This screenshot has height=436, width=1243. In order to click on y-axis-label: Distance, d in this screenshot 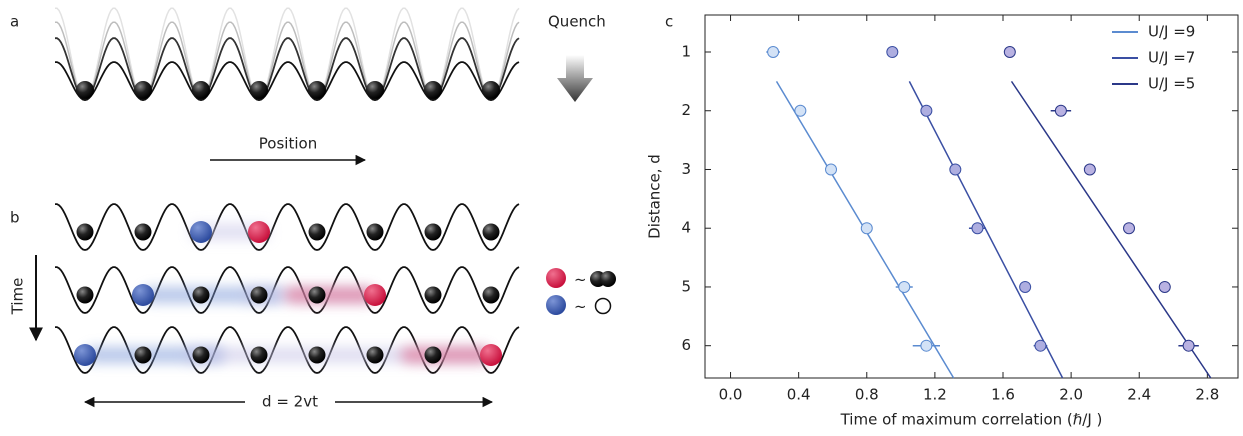, I will do `click(655, 196)`.